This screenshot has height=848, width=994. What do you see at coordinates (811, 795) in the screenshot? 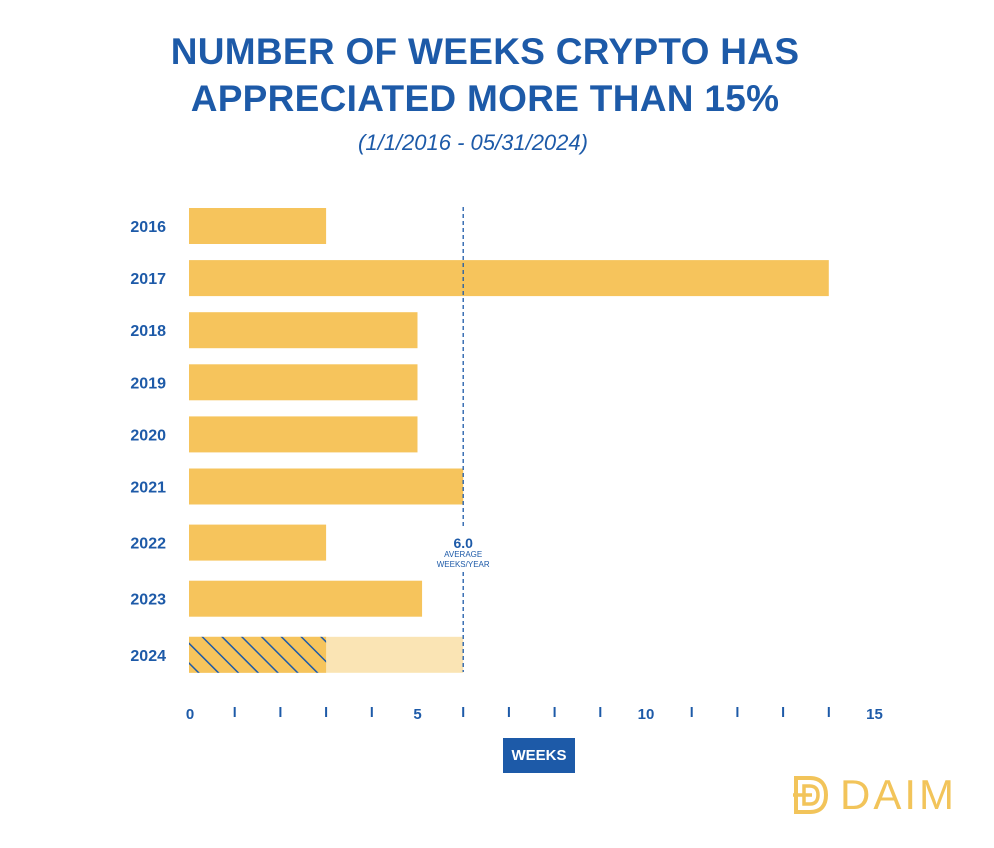
I see `daim-logo-icon` at bounding box center [811, 795].